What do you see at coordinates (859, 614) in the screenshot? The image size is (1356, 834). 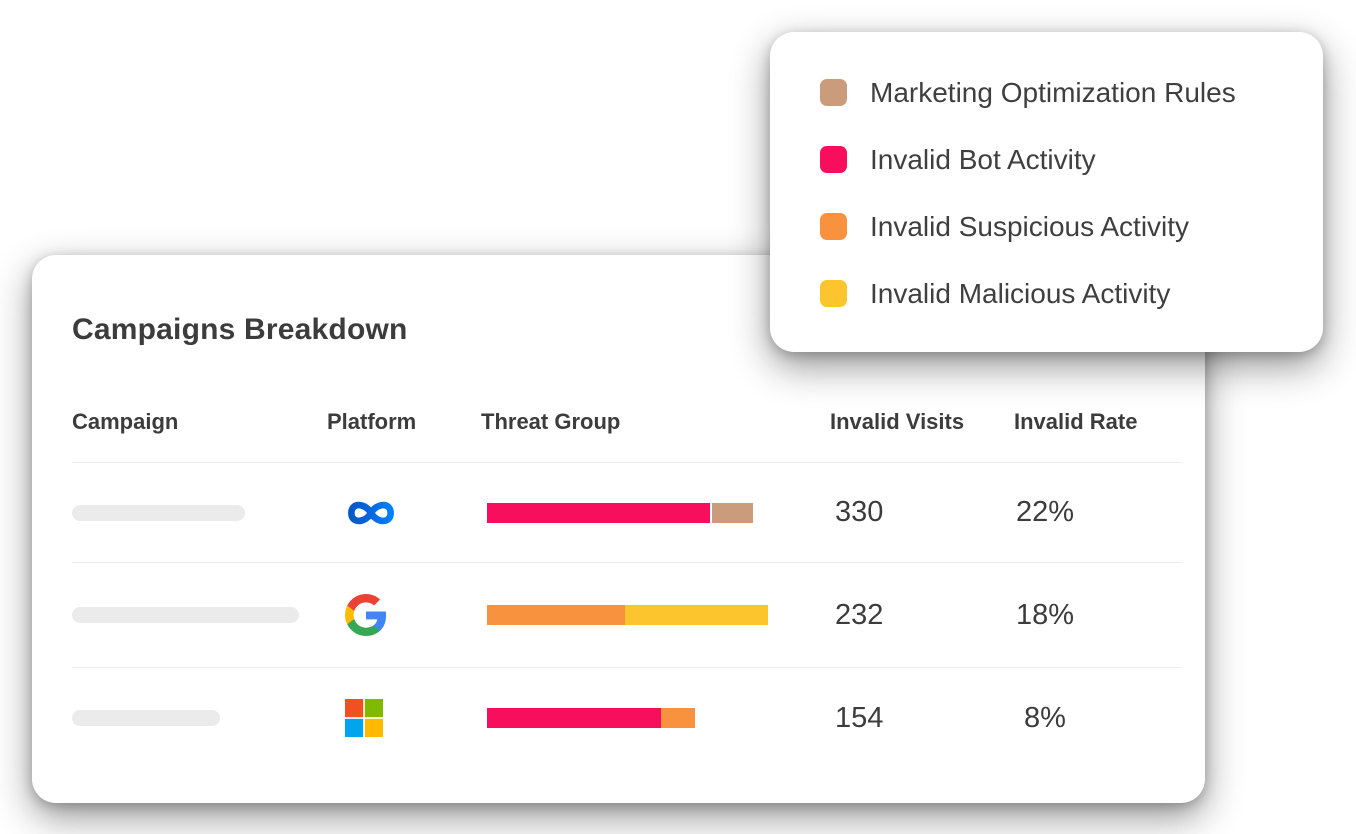 I see `invalid-visits-value: 232` at bounding box center [859, 614].